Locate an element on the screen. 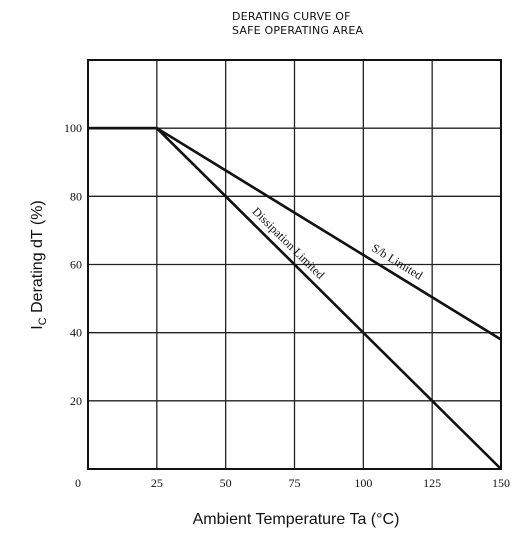 The height and width of the screenshot is (533, 514). x-tick-label-25: 25 is located at coordinates (157, 483).